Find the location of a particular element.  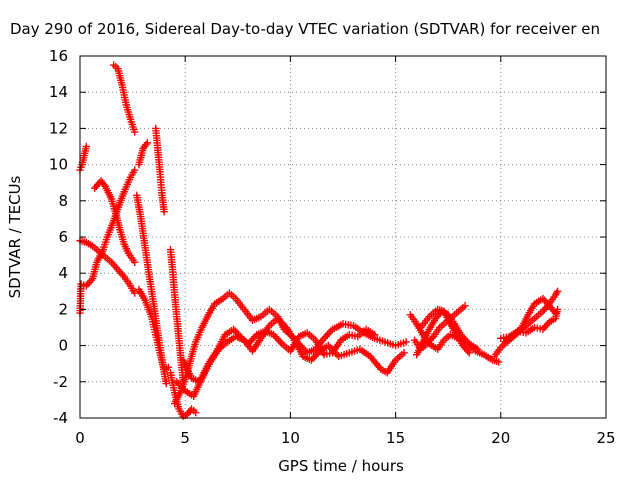

x-tick-label: 25 is located at coordinates (605, 438).